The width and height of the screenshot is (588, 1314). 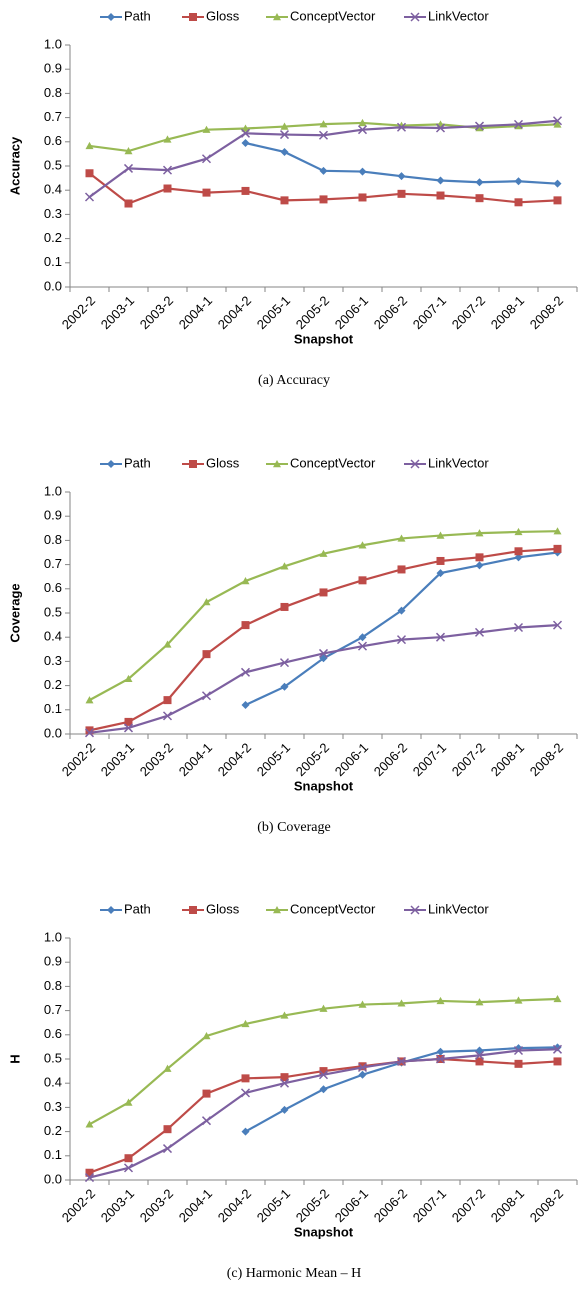 I want to click on y-tick-label: 0.8, so click(x=53, y=92).